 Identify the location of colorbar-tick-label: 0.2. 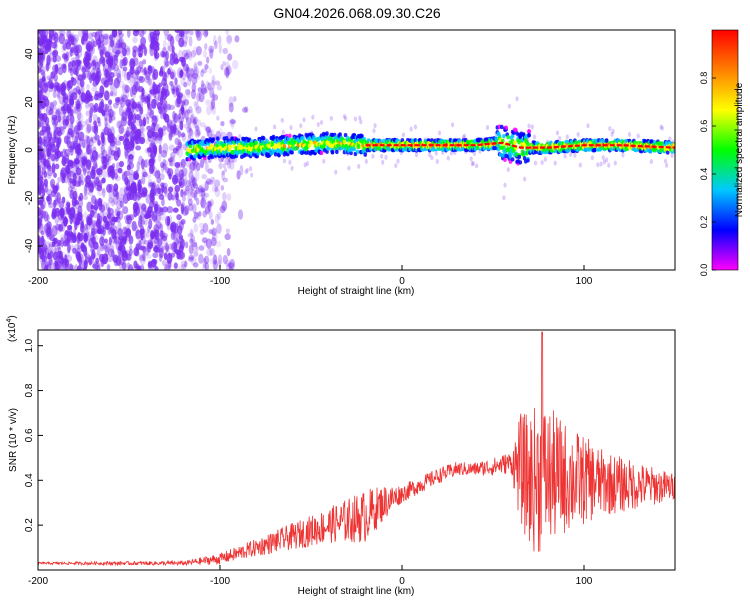
(704, 222).